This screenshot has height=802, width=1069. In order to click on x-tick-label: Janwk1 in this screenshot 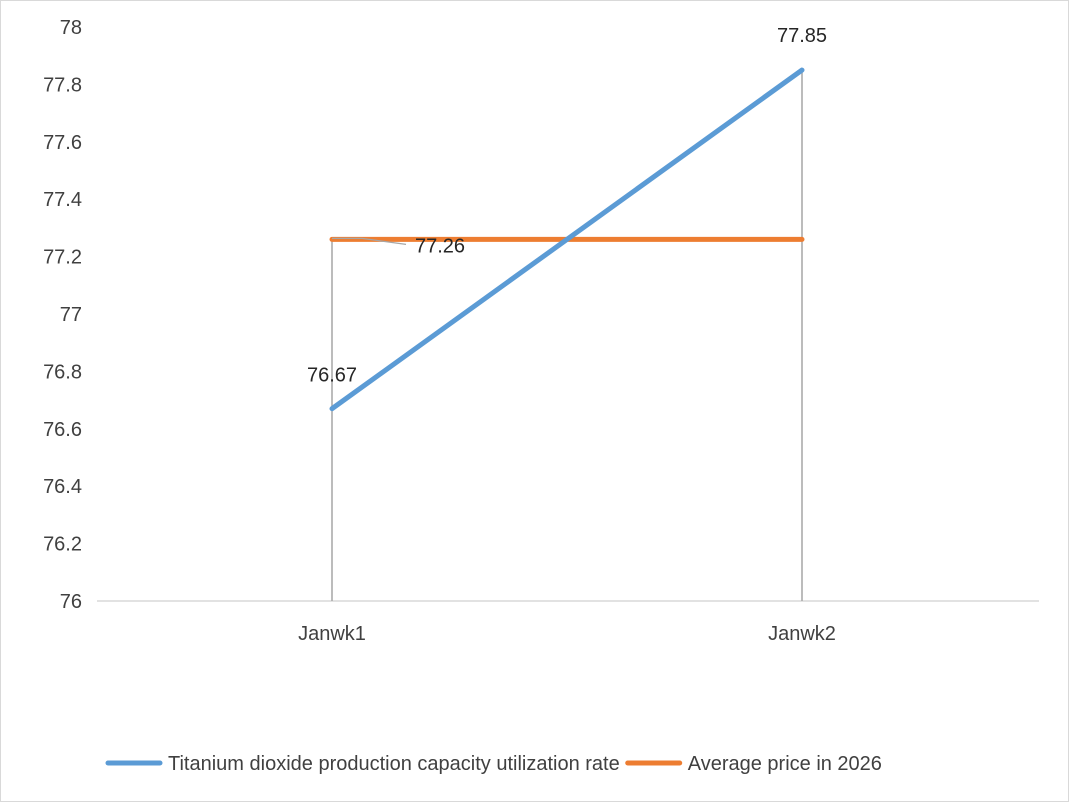, I will do `click(332, 634)`.